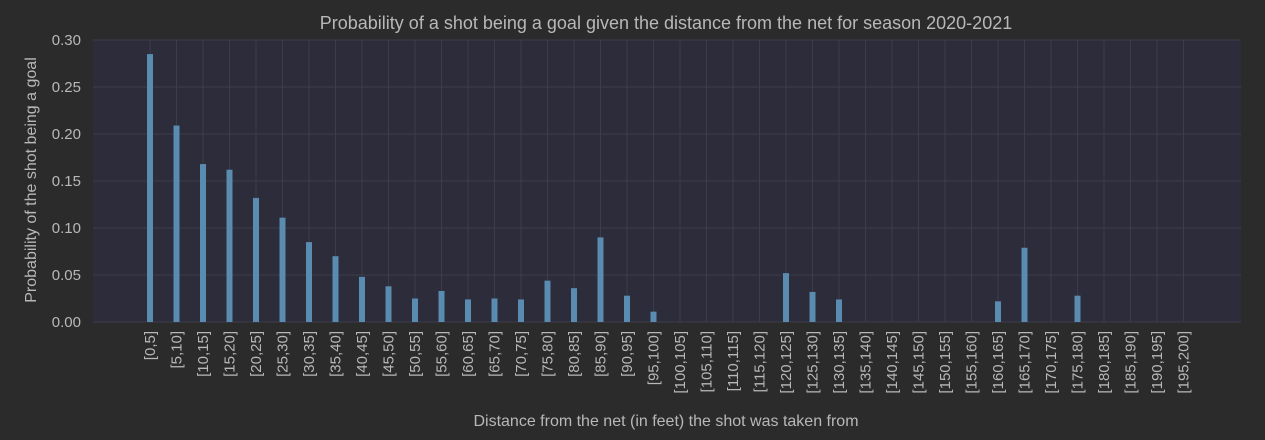  What do you see at coordinates (309, 354) in the screenshot?
I see `x-tick-label: [30,35]` at bounding box center [309, 354].